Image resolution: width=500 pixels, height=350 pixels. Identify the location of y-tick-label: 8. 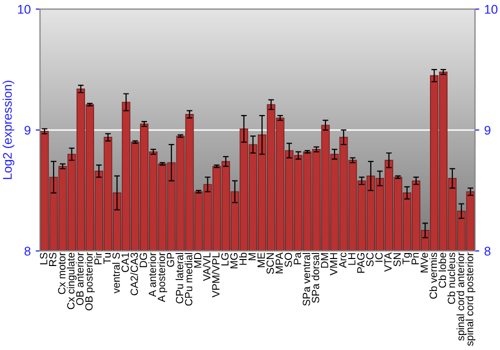
(27, 251).